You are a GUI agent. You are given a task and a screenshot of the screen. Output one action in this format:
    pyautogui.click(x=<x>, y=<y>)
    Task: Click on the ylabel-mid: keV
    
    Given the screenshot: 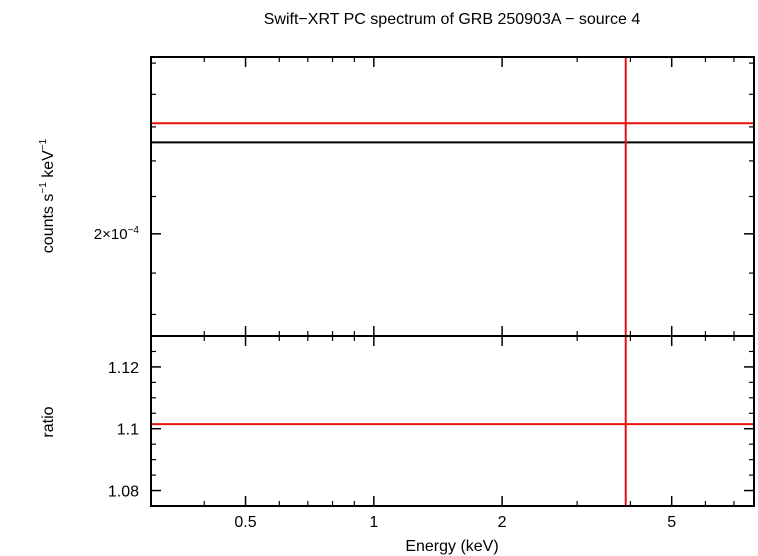 What is the action you would take?
    pyautogui.click(x=48, y=166)
    